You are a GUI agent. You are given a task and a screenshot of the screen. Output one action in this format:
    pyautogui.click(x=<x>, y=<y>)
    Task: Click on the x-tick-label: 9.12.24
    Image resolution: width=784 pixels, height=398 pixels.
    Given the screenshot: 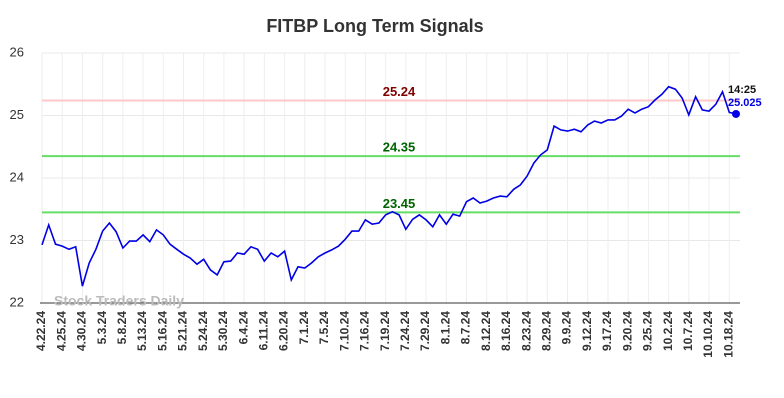 What is the action you would take?
    pyautogui.click(x=587, y=331)
    